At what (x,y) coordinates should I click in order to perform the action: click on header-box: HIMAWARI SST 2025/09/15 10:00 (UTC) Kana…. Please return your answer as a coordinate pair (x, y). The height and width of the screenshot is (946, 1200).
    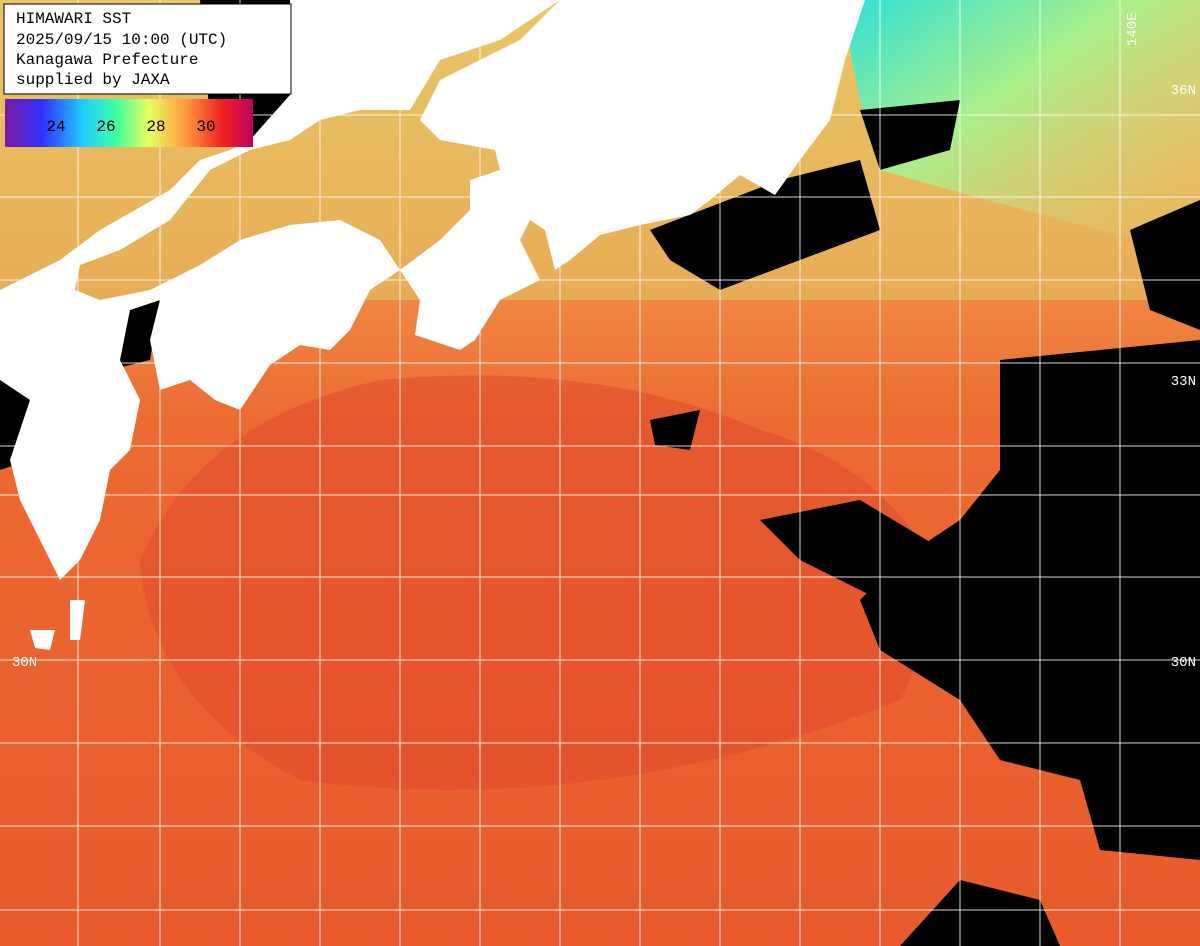
    Looking at the image, I should click on (147, 49).